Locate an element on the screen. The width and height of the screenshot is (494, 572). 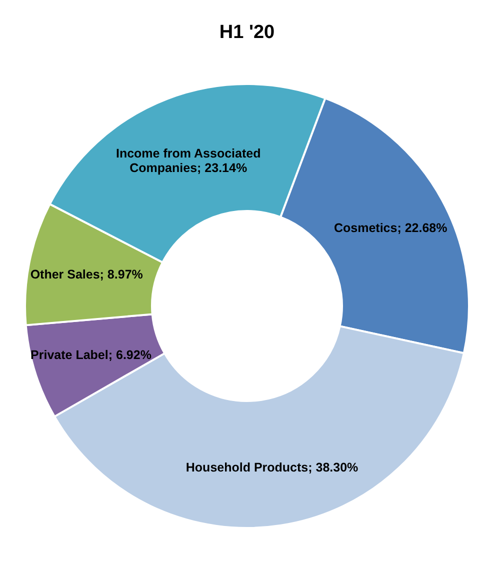
slice-label: Other Sales; 8.97% is located at coordinates (86, 274).